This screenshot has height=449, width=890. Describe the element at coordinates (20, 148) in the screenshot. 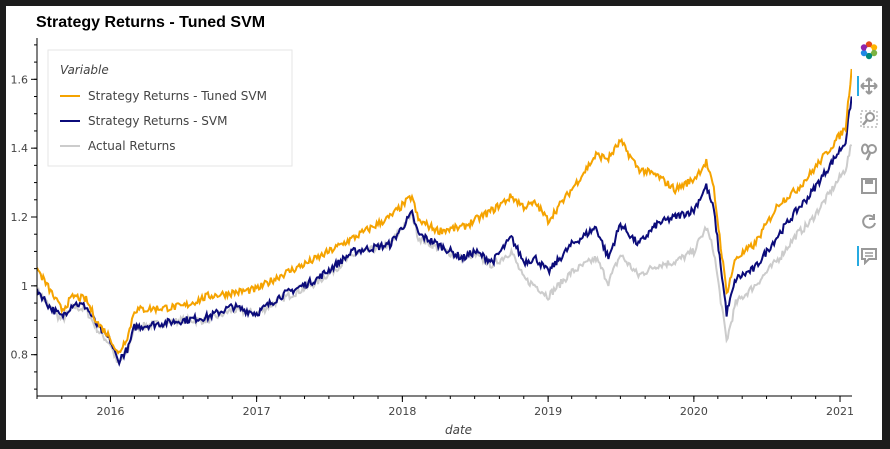

I see `y-tick-label: 1.4` at that location.